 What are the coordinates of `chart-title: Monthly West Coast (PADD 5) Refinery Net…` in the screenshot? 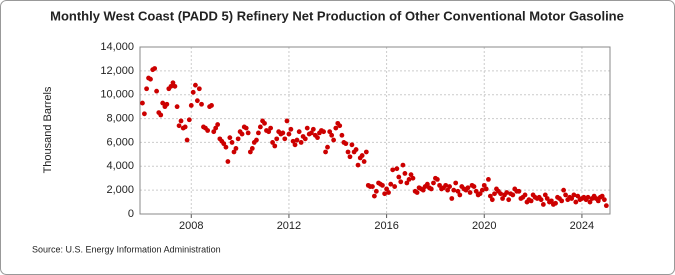 It's located at (337, 15).